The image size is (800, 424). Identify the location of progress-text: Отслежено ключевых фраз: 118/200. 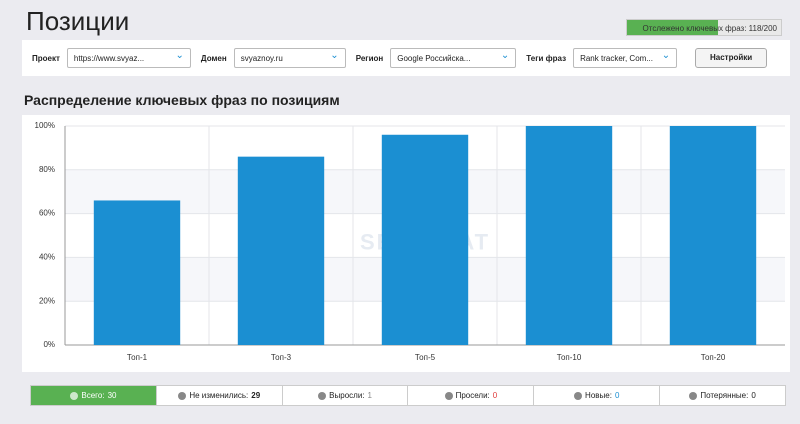
(709, 28).